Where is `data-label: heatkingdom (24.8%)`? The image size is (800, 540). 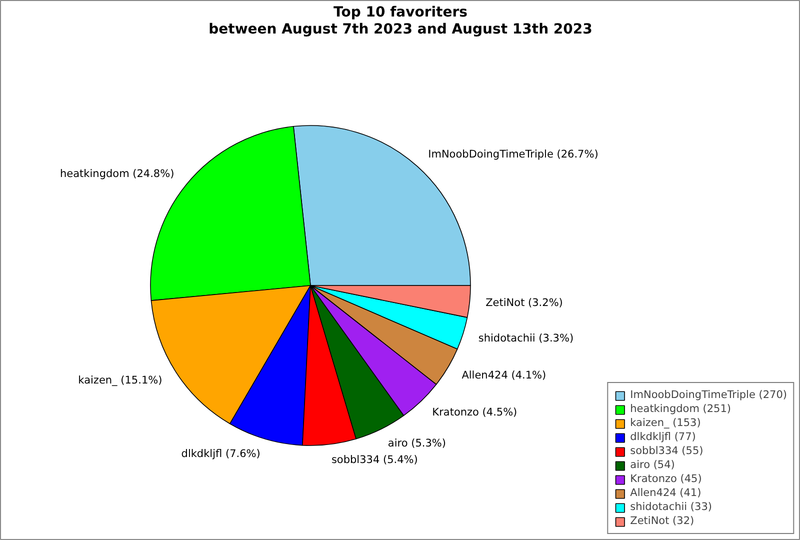
data-label: heatkingdom (24.8%) is located at coordinates (117, 174).